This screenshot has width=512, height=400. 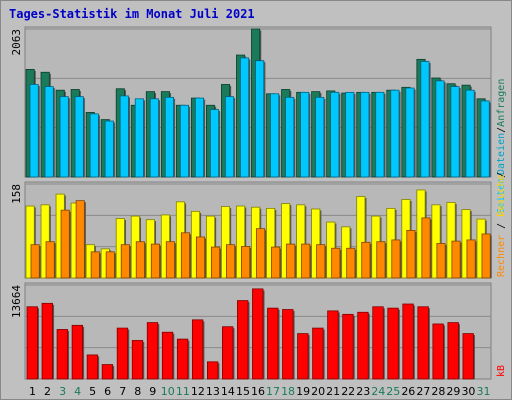 I want to click on x-tick-label-day-25: 25, so click(x=393, y=391).